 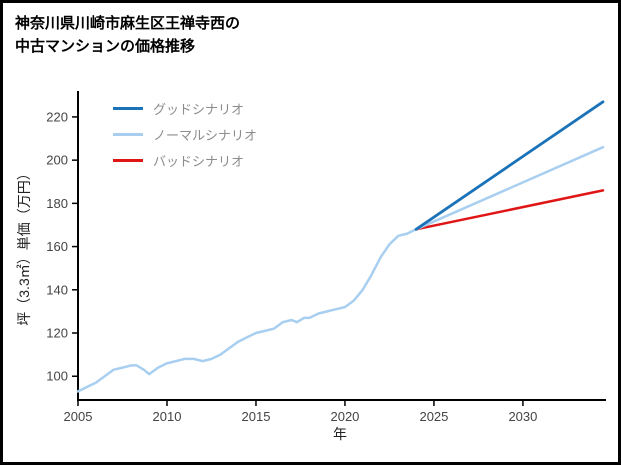 What do you see at coordinates (340, 434) in the screenshot?
I see `x-axis-label: 年` at bounding box center [340, 434].